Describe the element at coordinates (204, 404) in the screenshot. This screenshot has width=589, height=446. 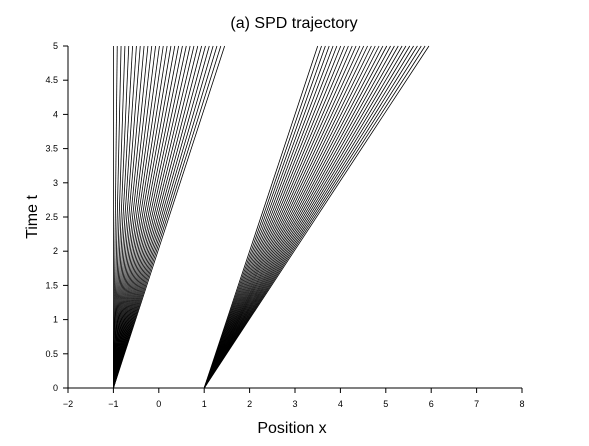
I see `x-tick-label: 1` at that location.